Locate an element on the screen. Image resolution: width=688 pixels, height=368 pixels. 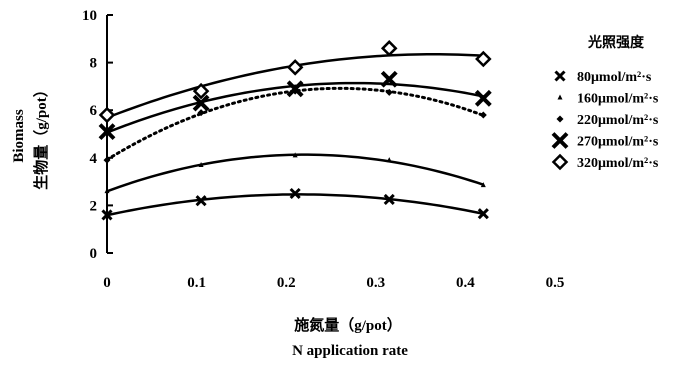
legend-label-5: 320μmol/m²·s is located at coordinates (618, 163).